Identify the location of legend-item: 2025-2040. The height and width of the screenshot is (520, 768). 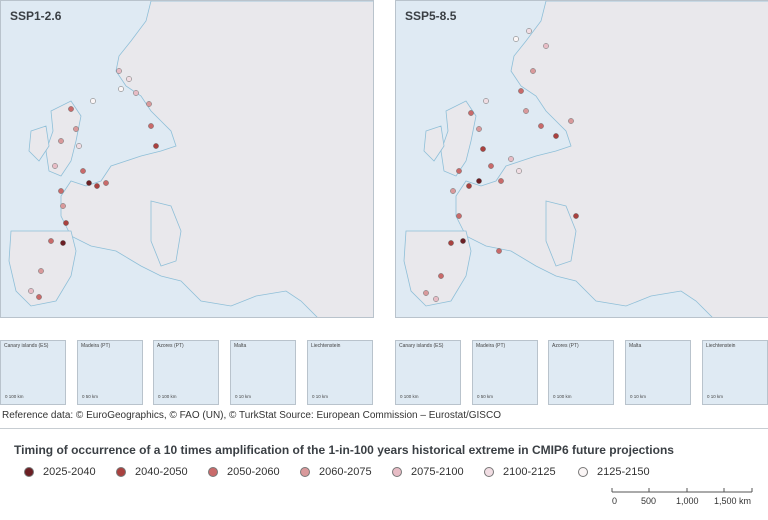
(60, 472).